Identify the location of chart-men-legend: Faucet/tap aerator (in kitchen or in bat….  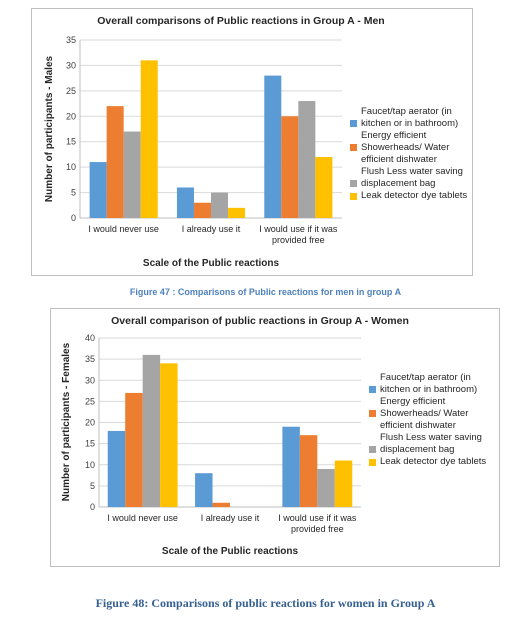
(411, 154).